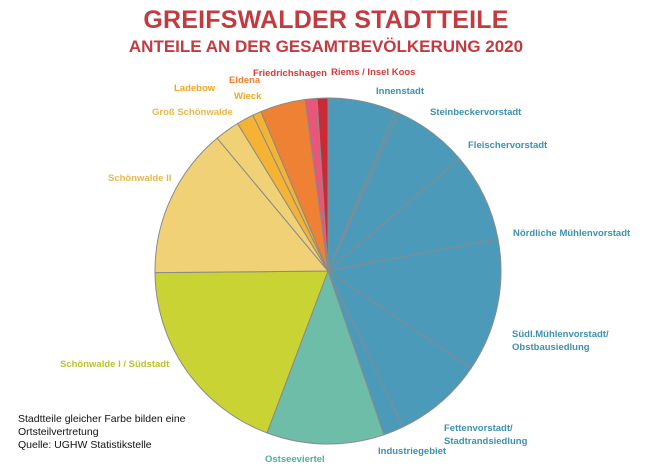  What do you see at coordinates (245, 80) in the screenshot?
I see `slice-label-eldena: Eldena` at bounding box center [245, 80].